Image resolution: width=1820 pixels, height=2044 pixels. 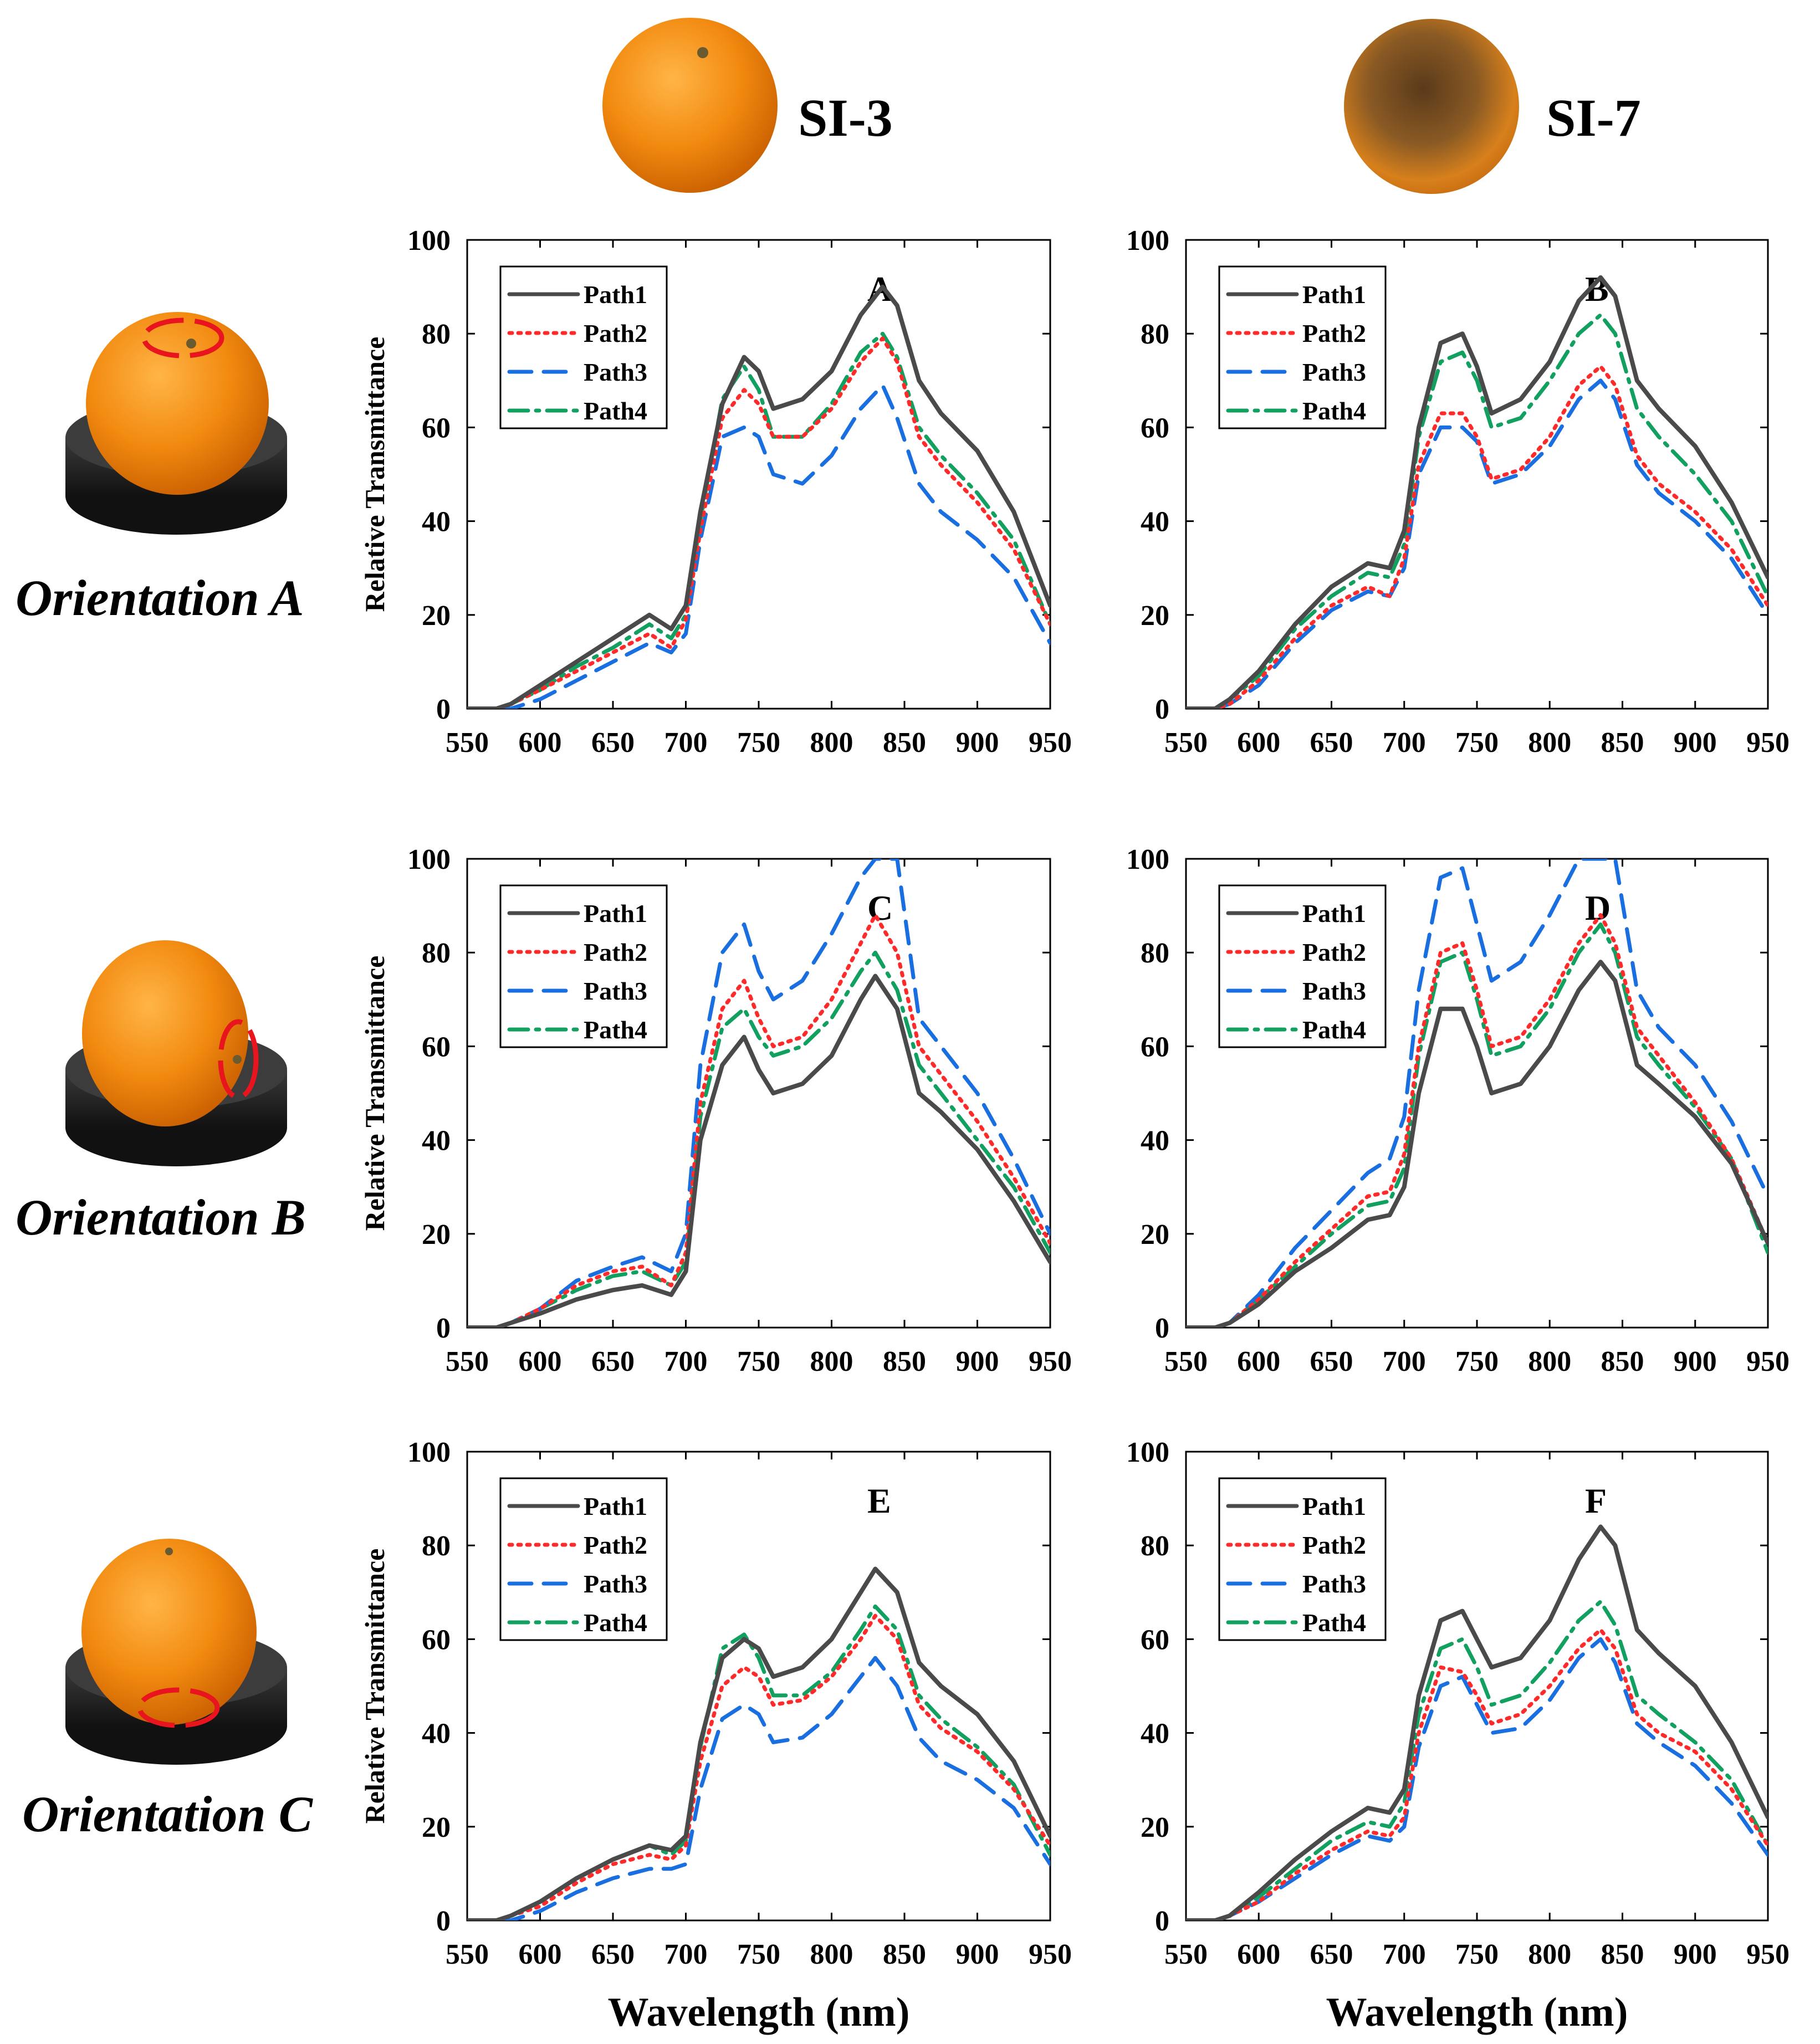 I want to click on x-axis-label: Wavelength (nm), so click(x=759, y=2012).